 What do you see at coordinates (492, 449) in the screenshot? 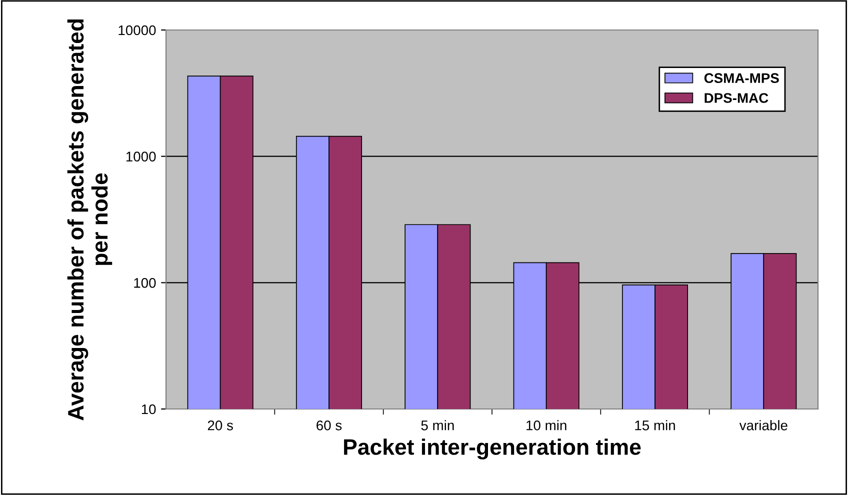
I see `x-axis-title: Packet inter-generation time` at bounding box center [492, 449].